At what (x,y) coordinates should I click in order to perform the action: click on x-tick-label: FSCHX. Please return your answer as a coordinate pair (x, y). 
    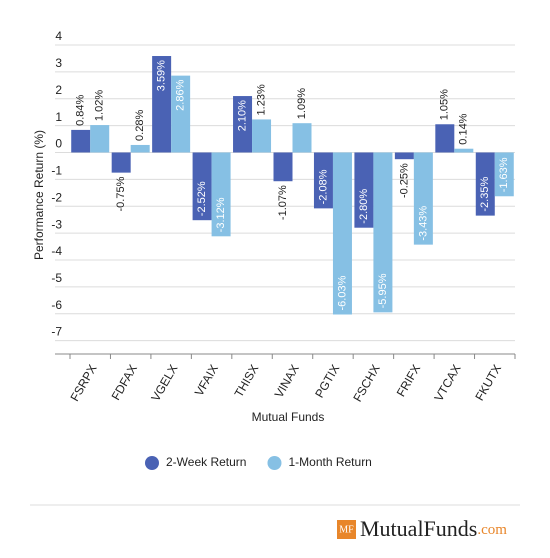
    Looking at the image, I should click on (366, 383).